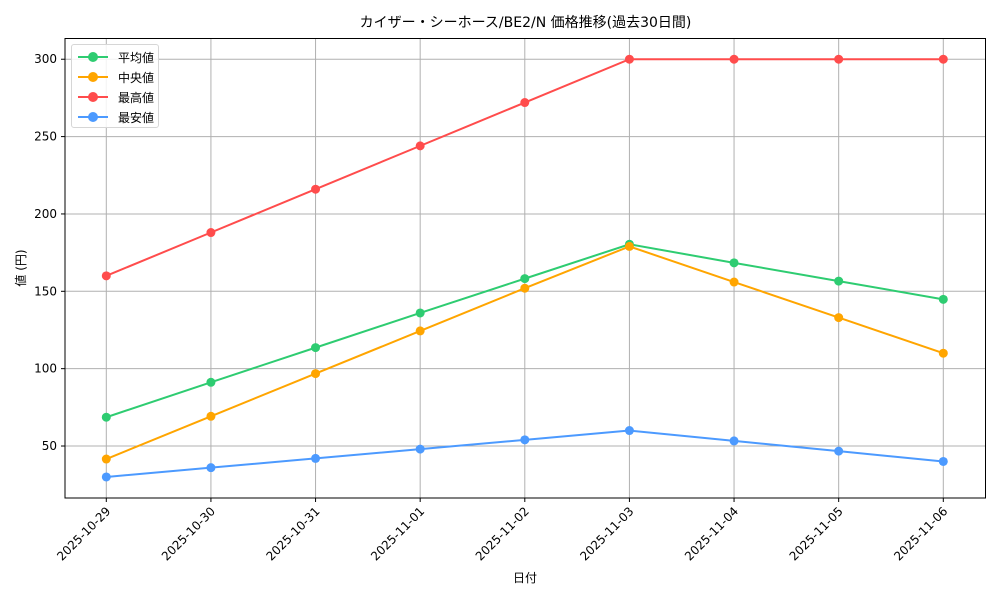 Image resolution: width=1000 pixels, height=600 pixels. What do you see at coordinates (136, 57) in the screenshot?
I see `legend-label: 平均値` at bounding box center [136, 57].